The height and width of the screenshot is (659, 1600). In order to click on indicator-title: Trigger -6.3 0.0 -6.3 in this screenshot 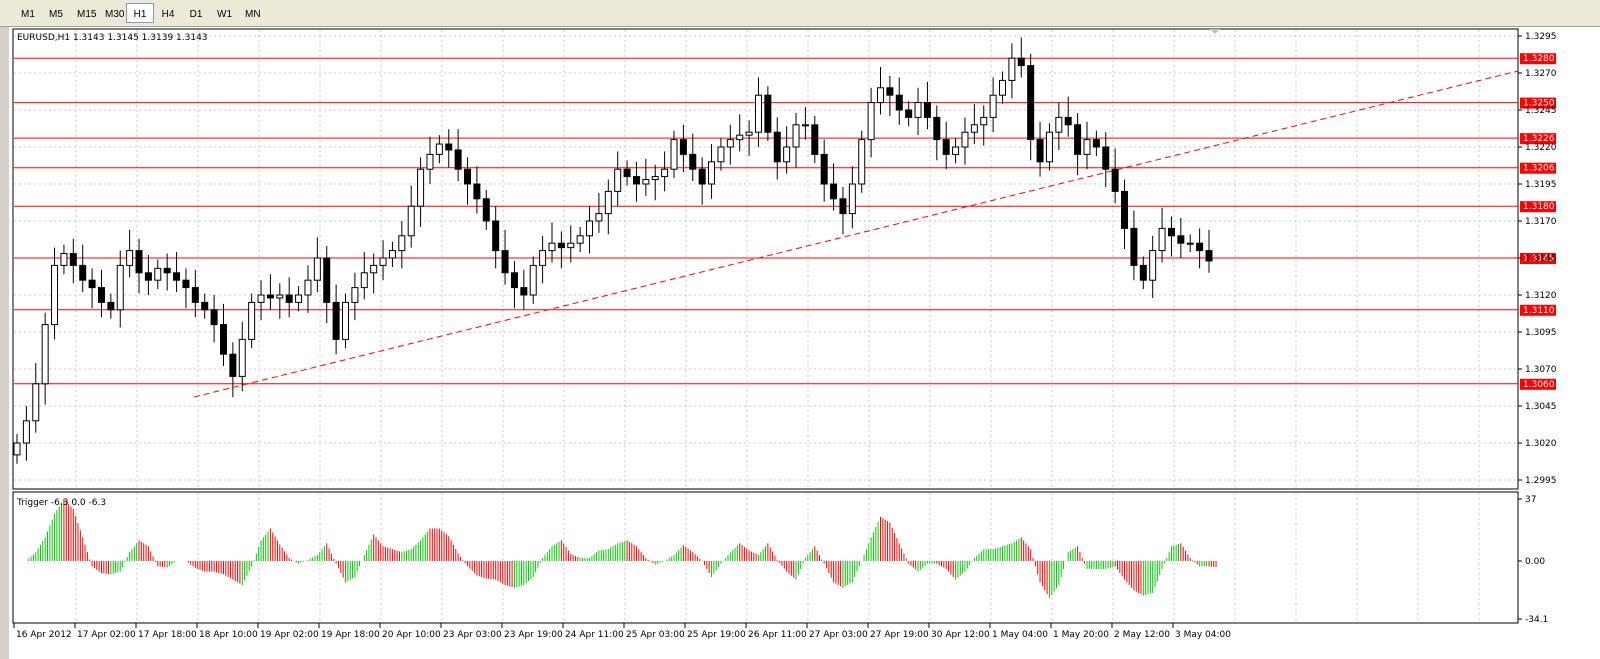, I will do `click(61, 503)`.